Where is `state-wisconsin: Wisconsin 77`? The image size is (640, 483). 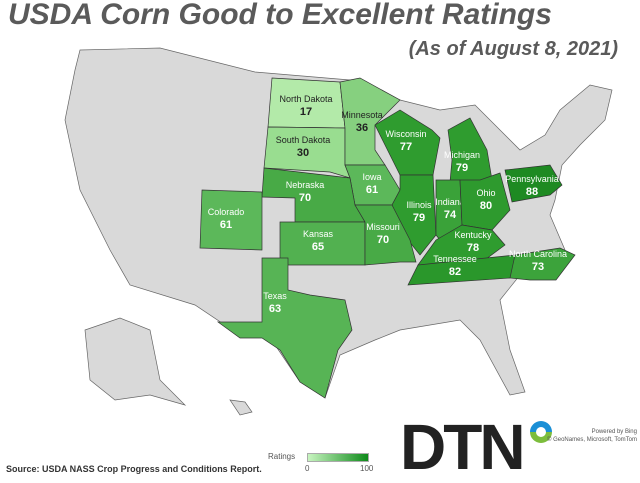 state-wisconsin: Wisconsin 77 is located at coordinates (407, 142).